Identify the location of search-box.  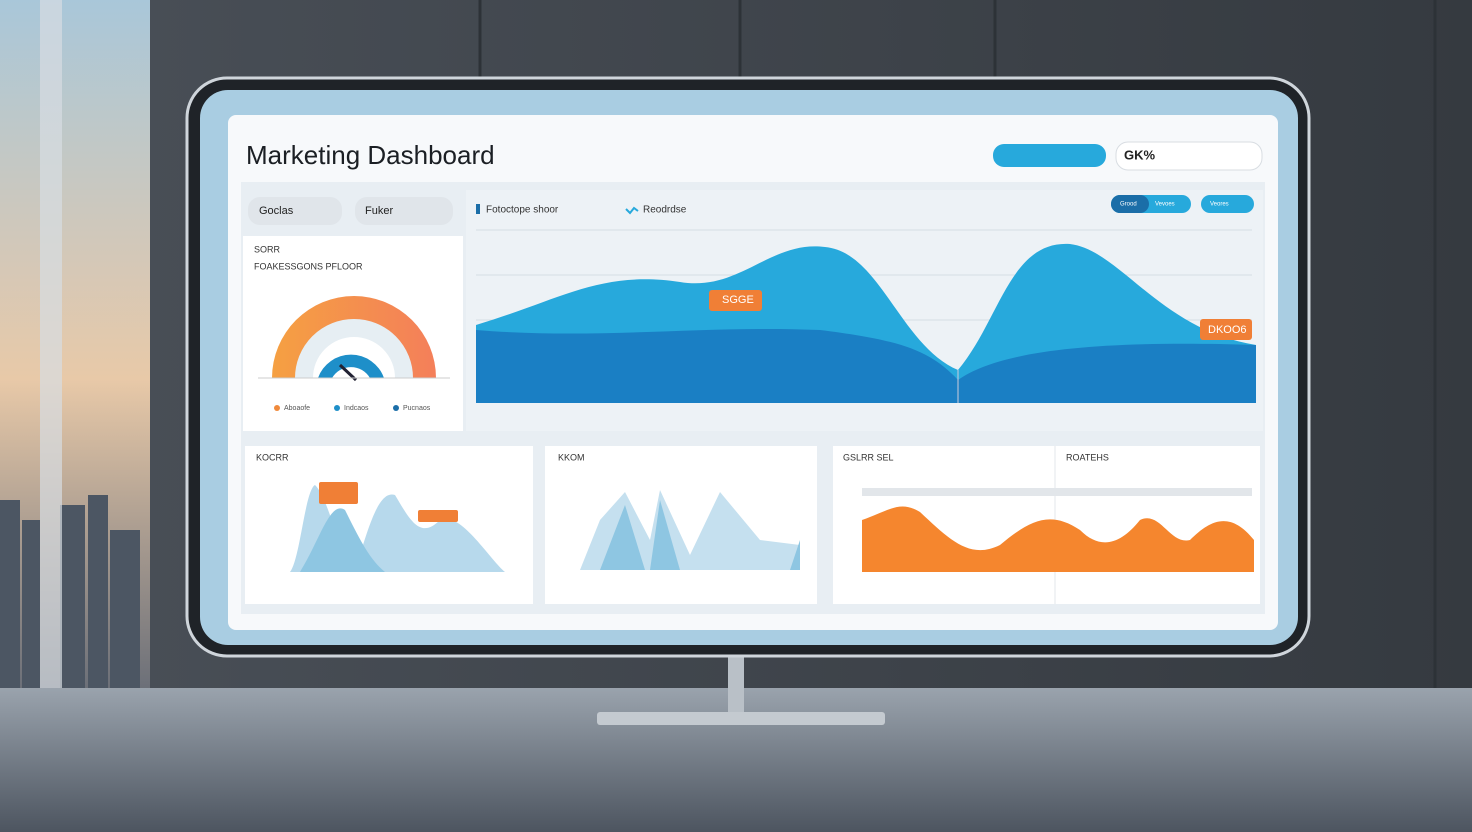
(1189, 156).